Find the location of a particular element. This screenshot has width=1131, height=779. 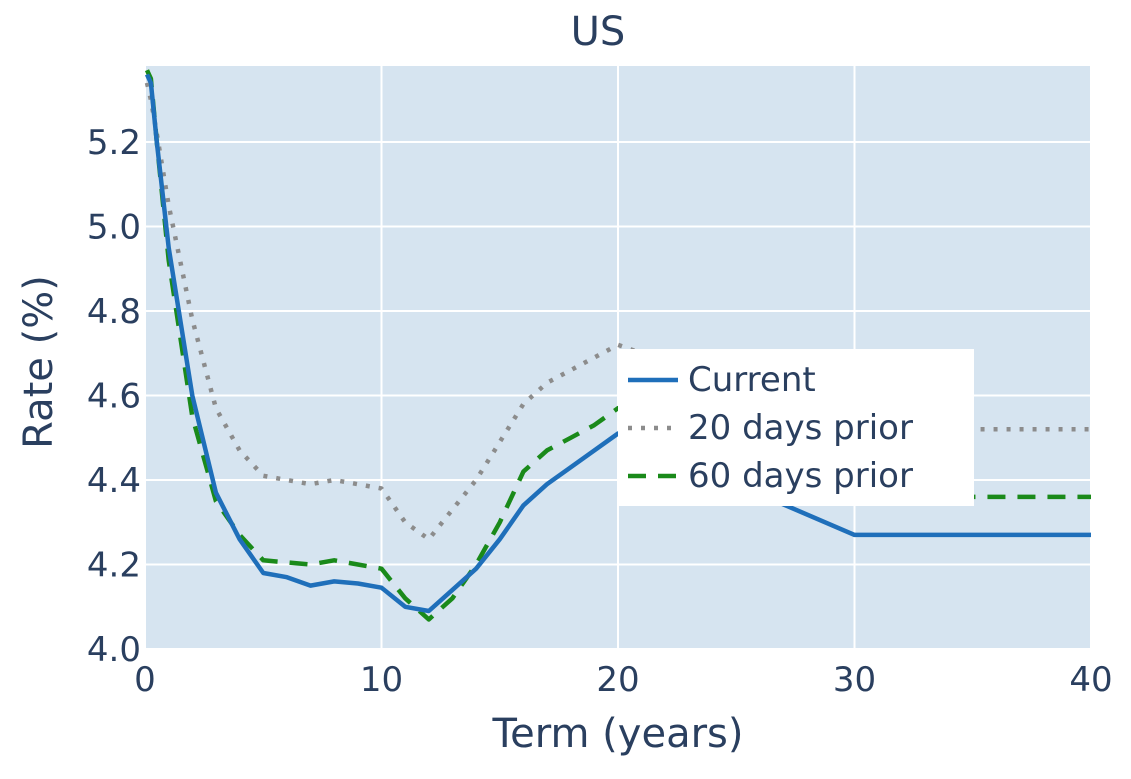

x-tick-label: 0 is located at coordinates (145, 680).